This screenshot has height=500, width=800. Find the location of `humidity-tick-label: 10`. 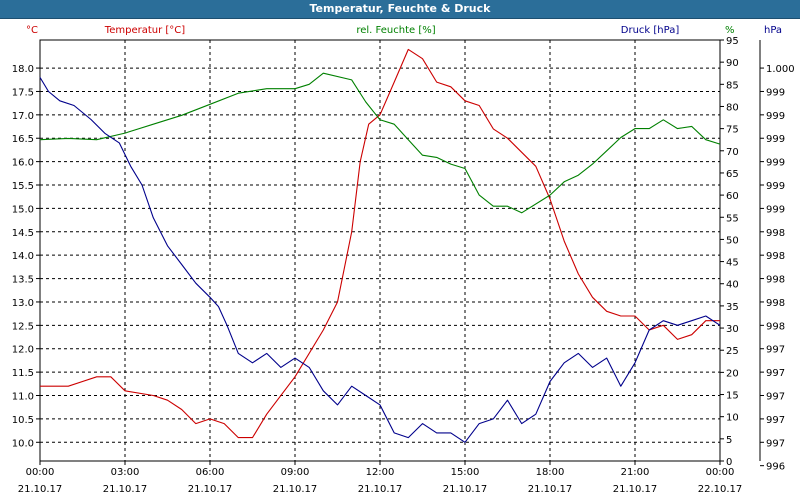

humidity-tick-label: 10 is located at coordinates (732, 418).